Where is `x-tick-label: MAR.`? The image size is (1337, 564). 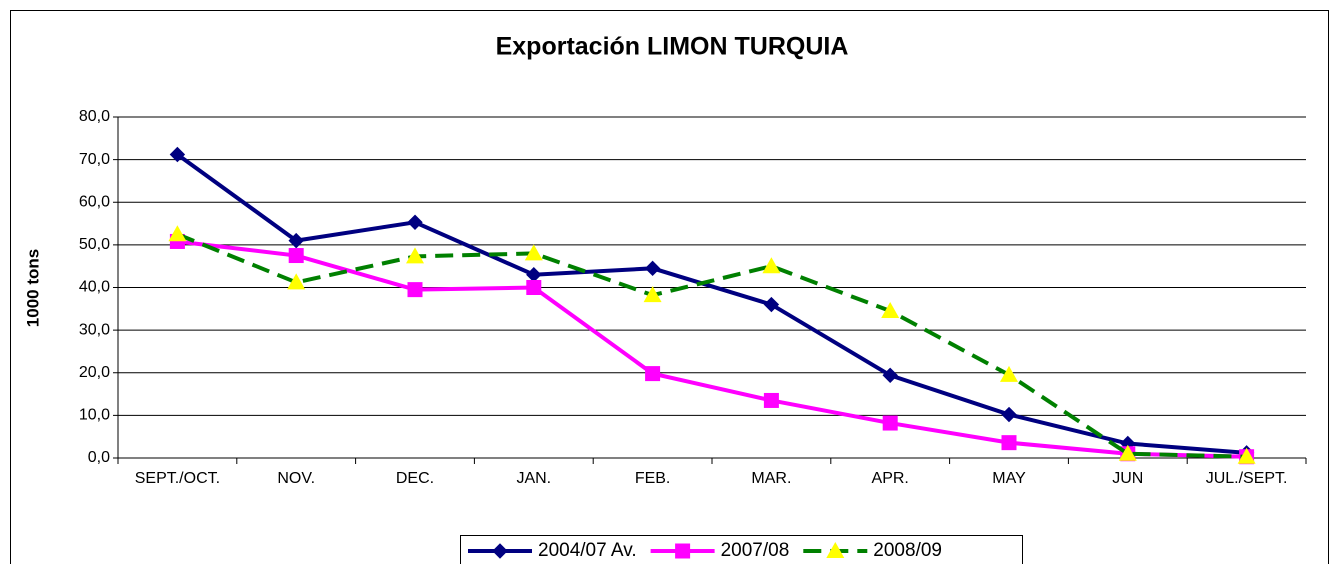
x-tick-label: MAR. is located at coordinates (771, 478).